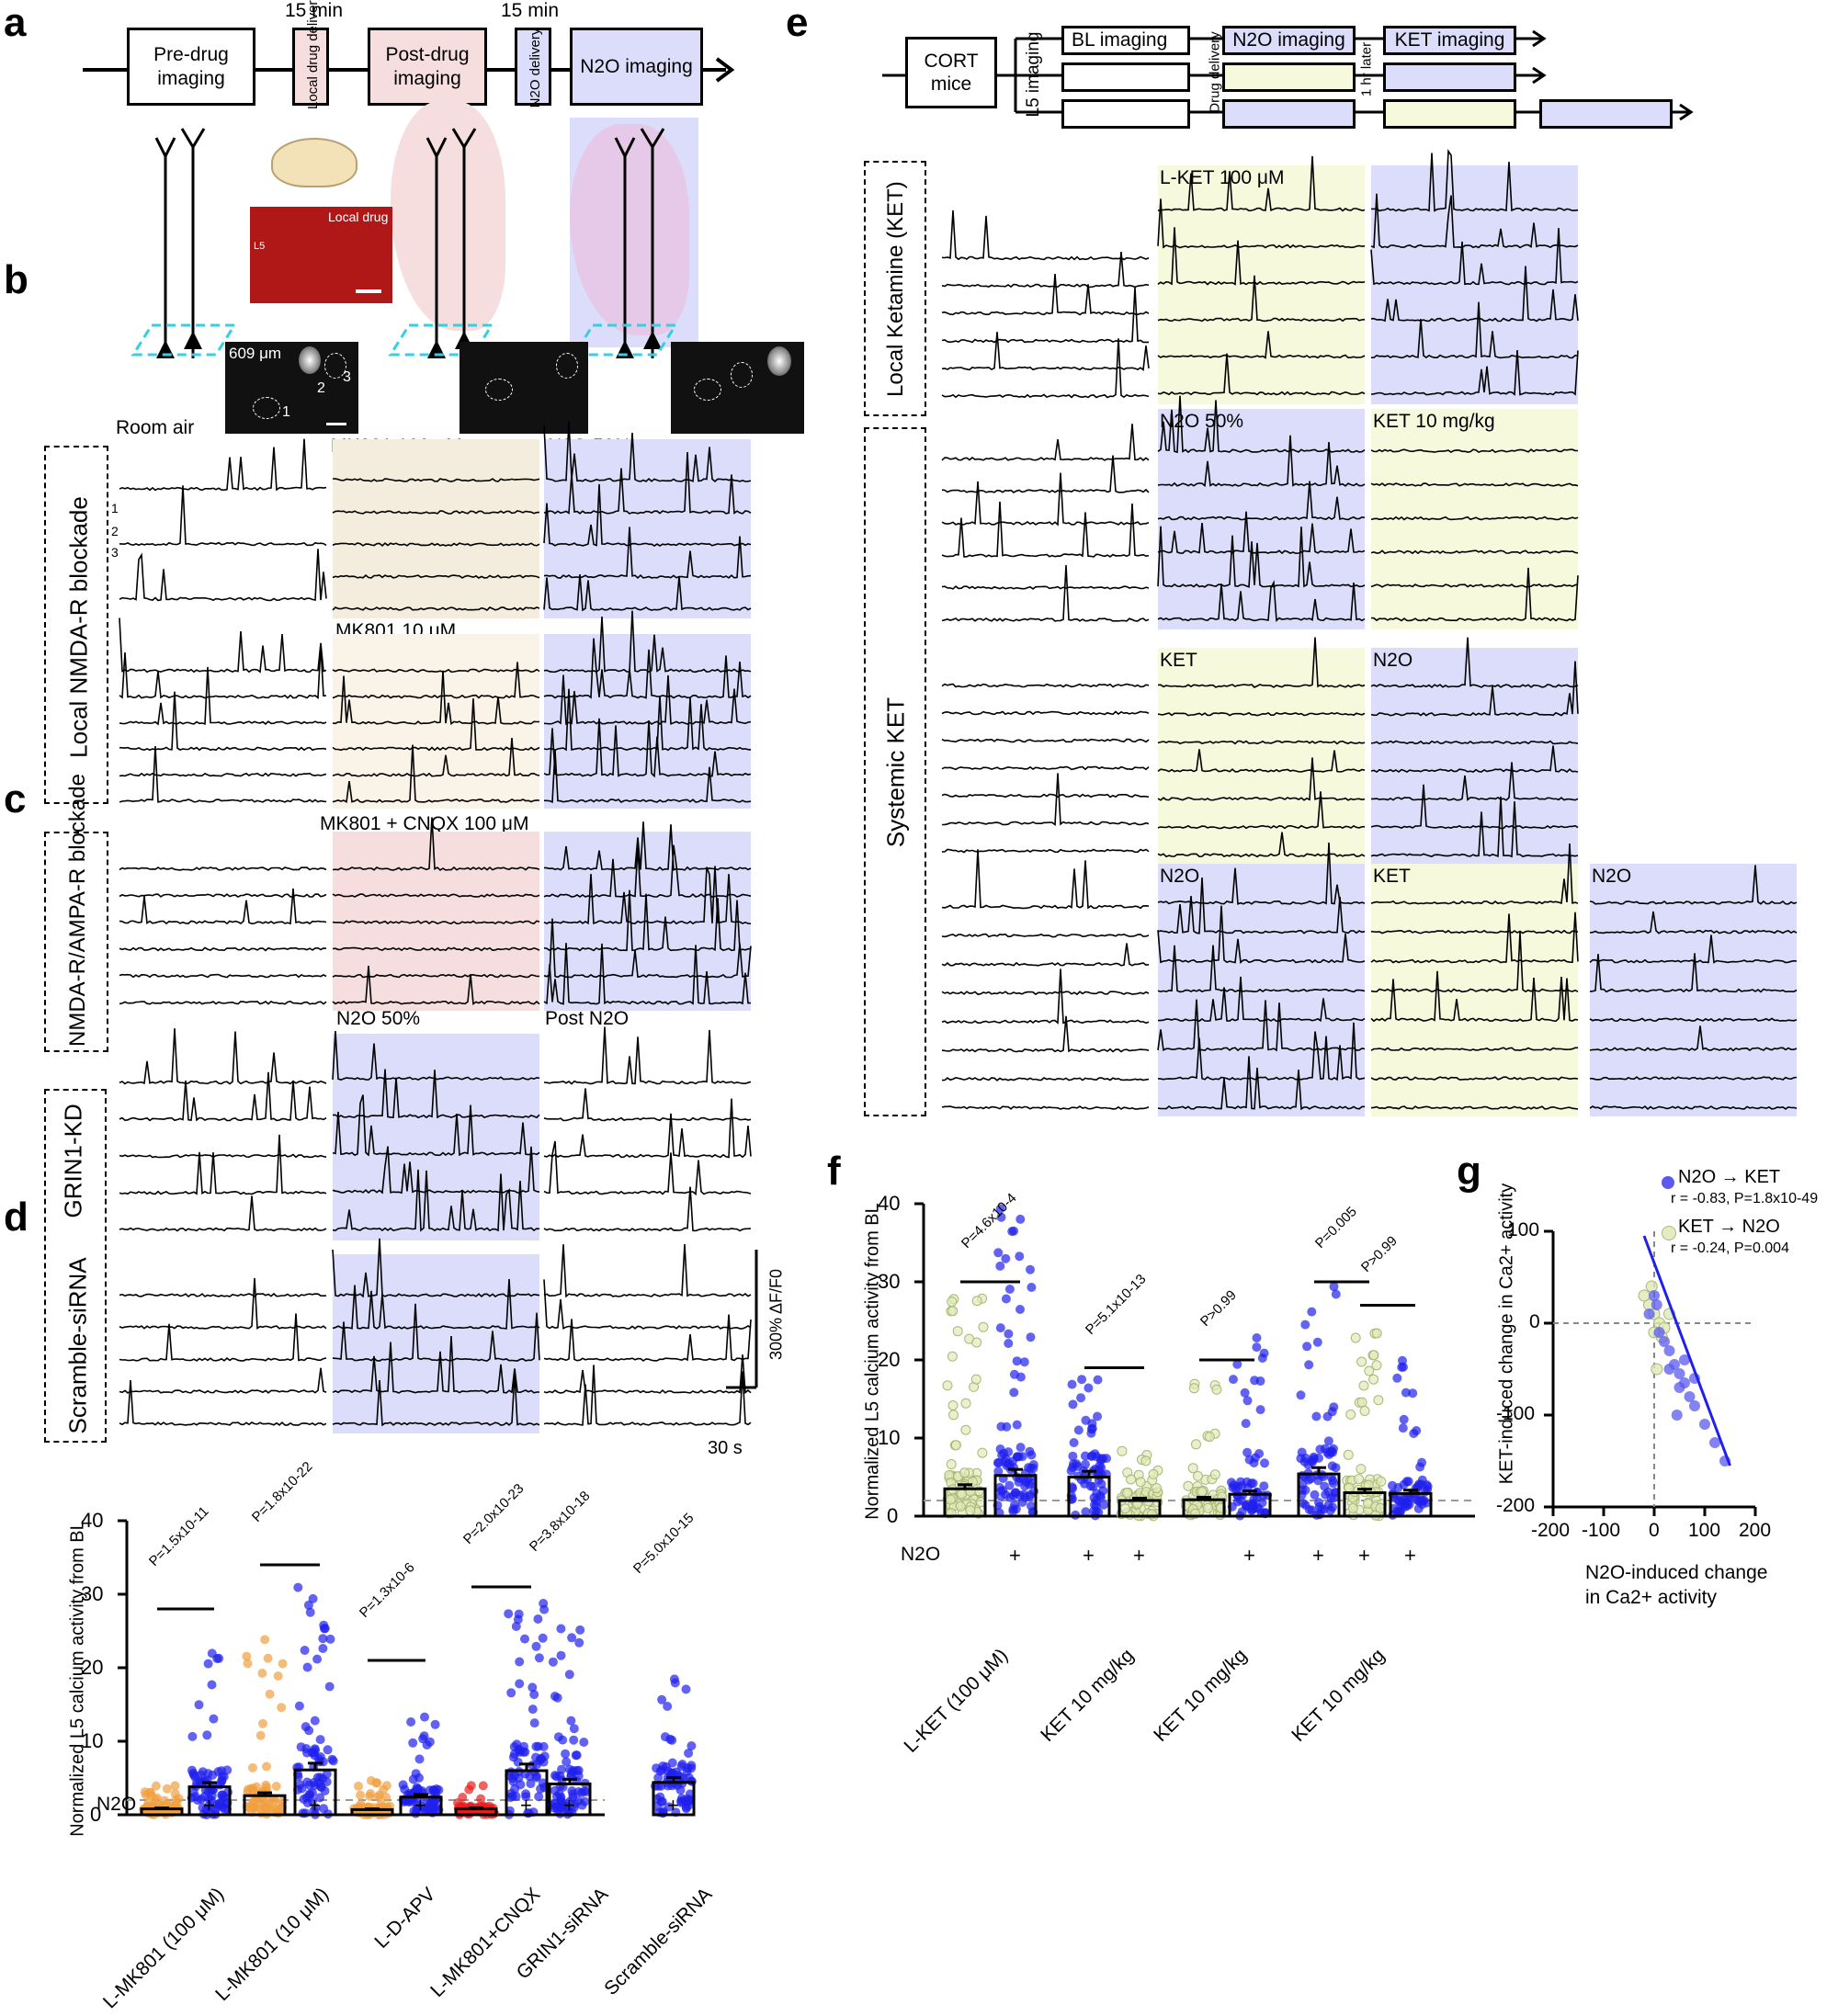  Describe the element at coordinates (347, 377) in the screenshot. I see `roi-label-3: 3` at that location.